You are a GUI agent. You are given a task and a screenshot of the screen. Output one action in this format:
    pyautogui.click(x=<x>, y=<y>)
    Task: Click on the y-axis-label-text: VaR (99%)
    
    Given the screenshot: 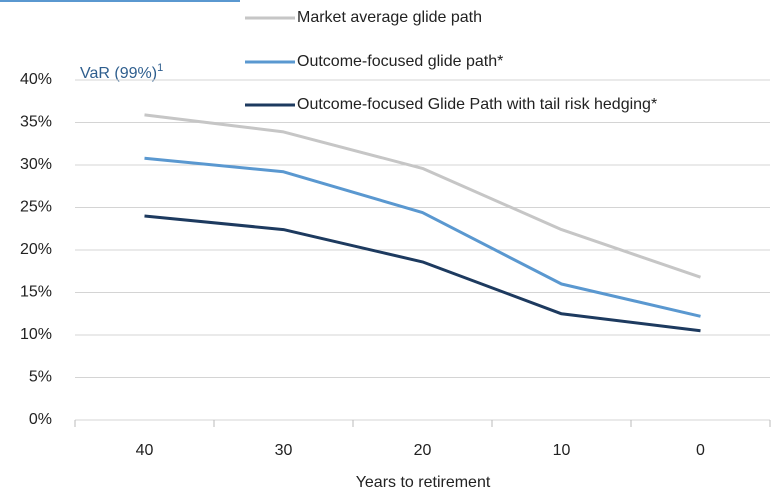 What is the action you would take?
    pyautogui.click(x=118, y=73)
    